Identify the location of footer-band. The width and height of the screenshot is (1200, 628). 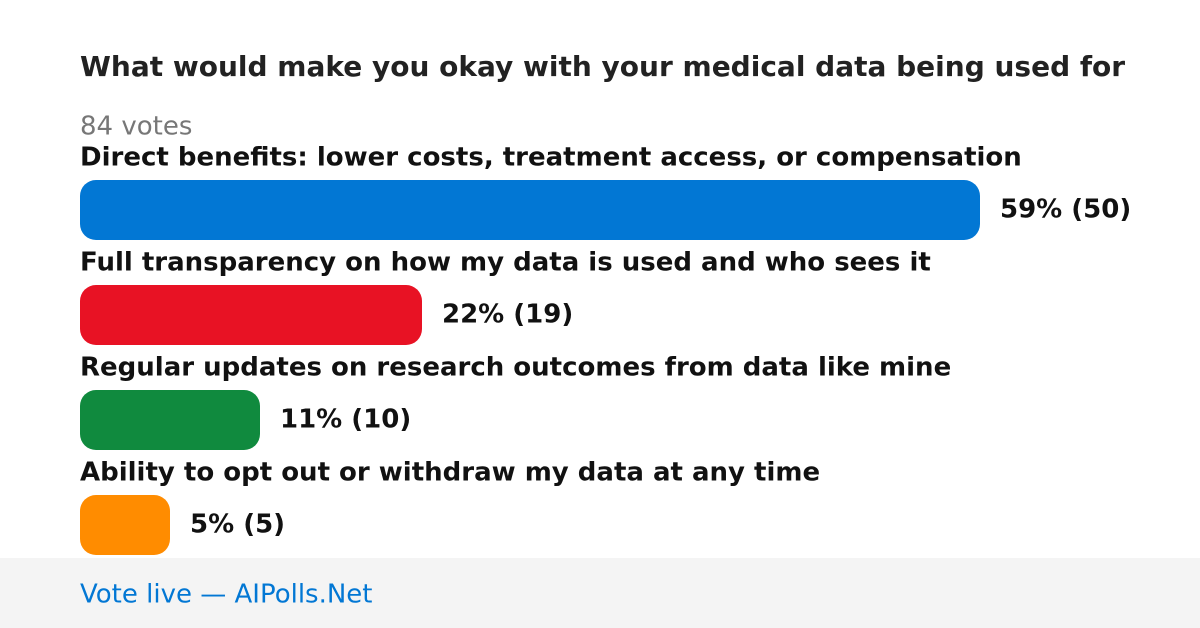
(600, 593).